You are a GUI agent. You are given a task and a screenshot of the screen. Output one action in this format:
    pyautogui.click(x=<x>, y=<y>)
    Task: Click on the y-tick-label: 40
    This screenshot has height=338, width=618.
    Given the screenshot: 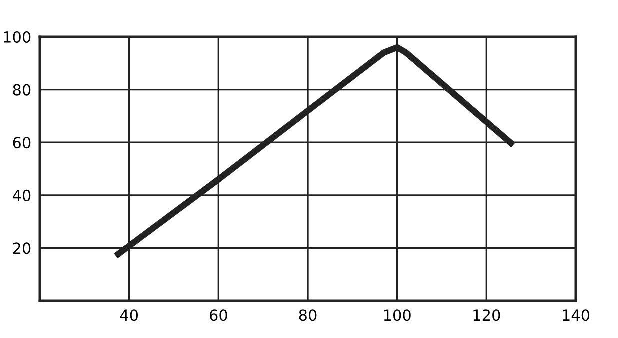 What is the action you would take?
    pyautogui.click(x=21, y=196)
    